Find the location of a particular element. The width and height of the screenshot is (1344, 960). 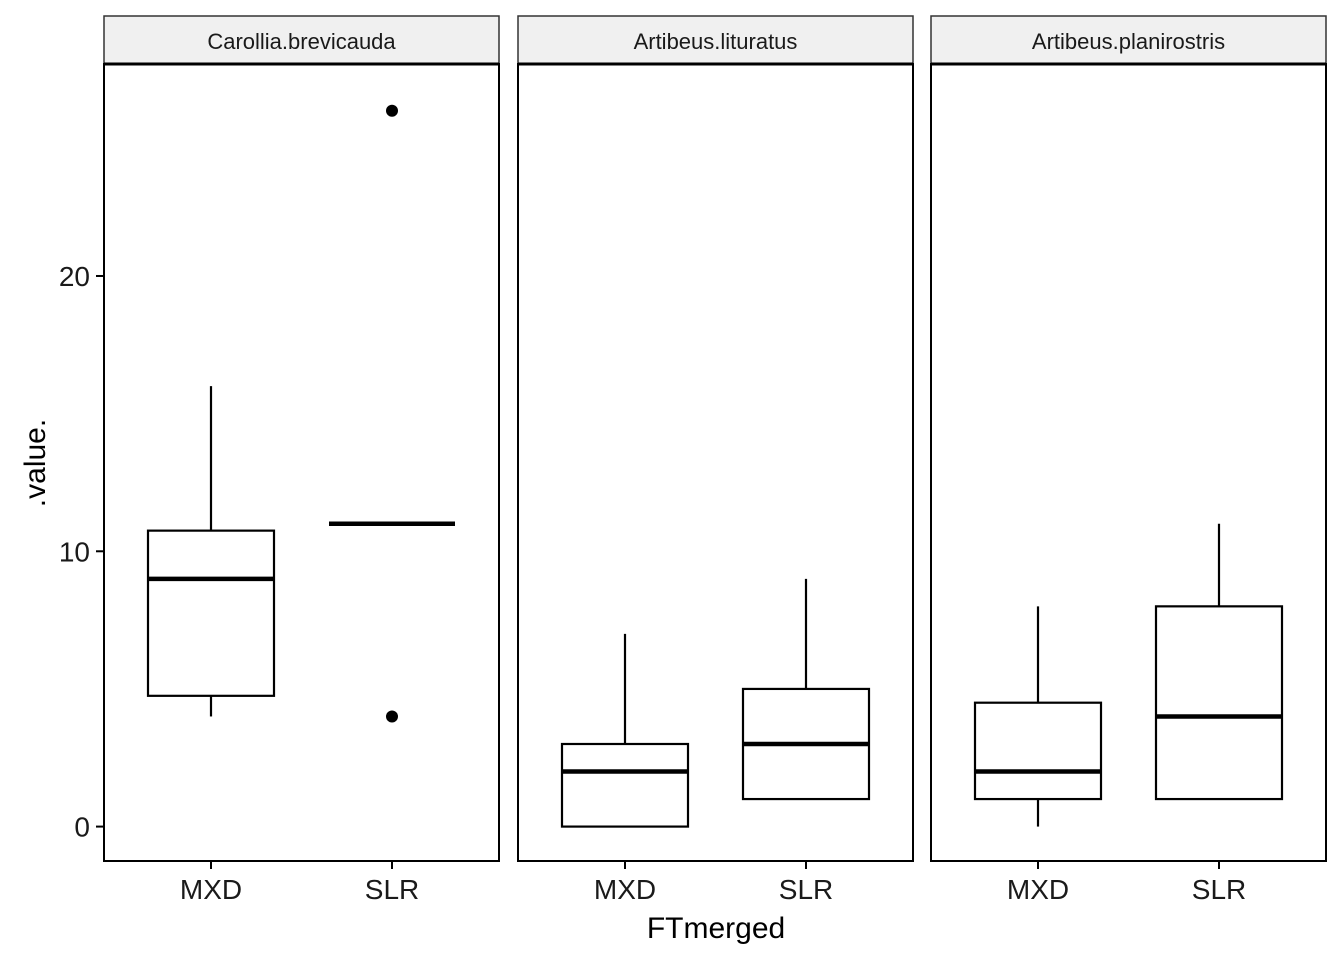

facet-strip-label: Artibeus.planirostris is located at coordinates (1128, 41).